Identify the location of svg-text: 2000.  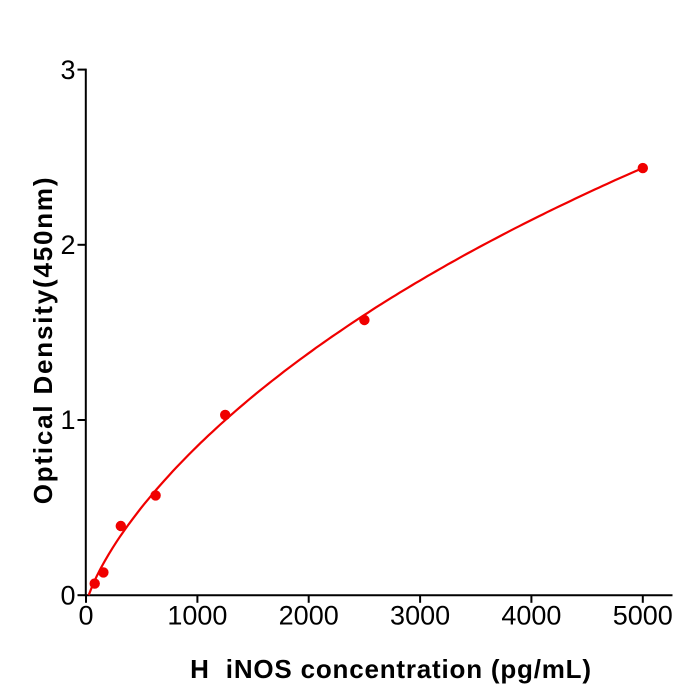
(309, 616).